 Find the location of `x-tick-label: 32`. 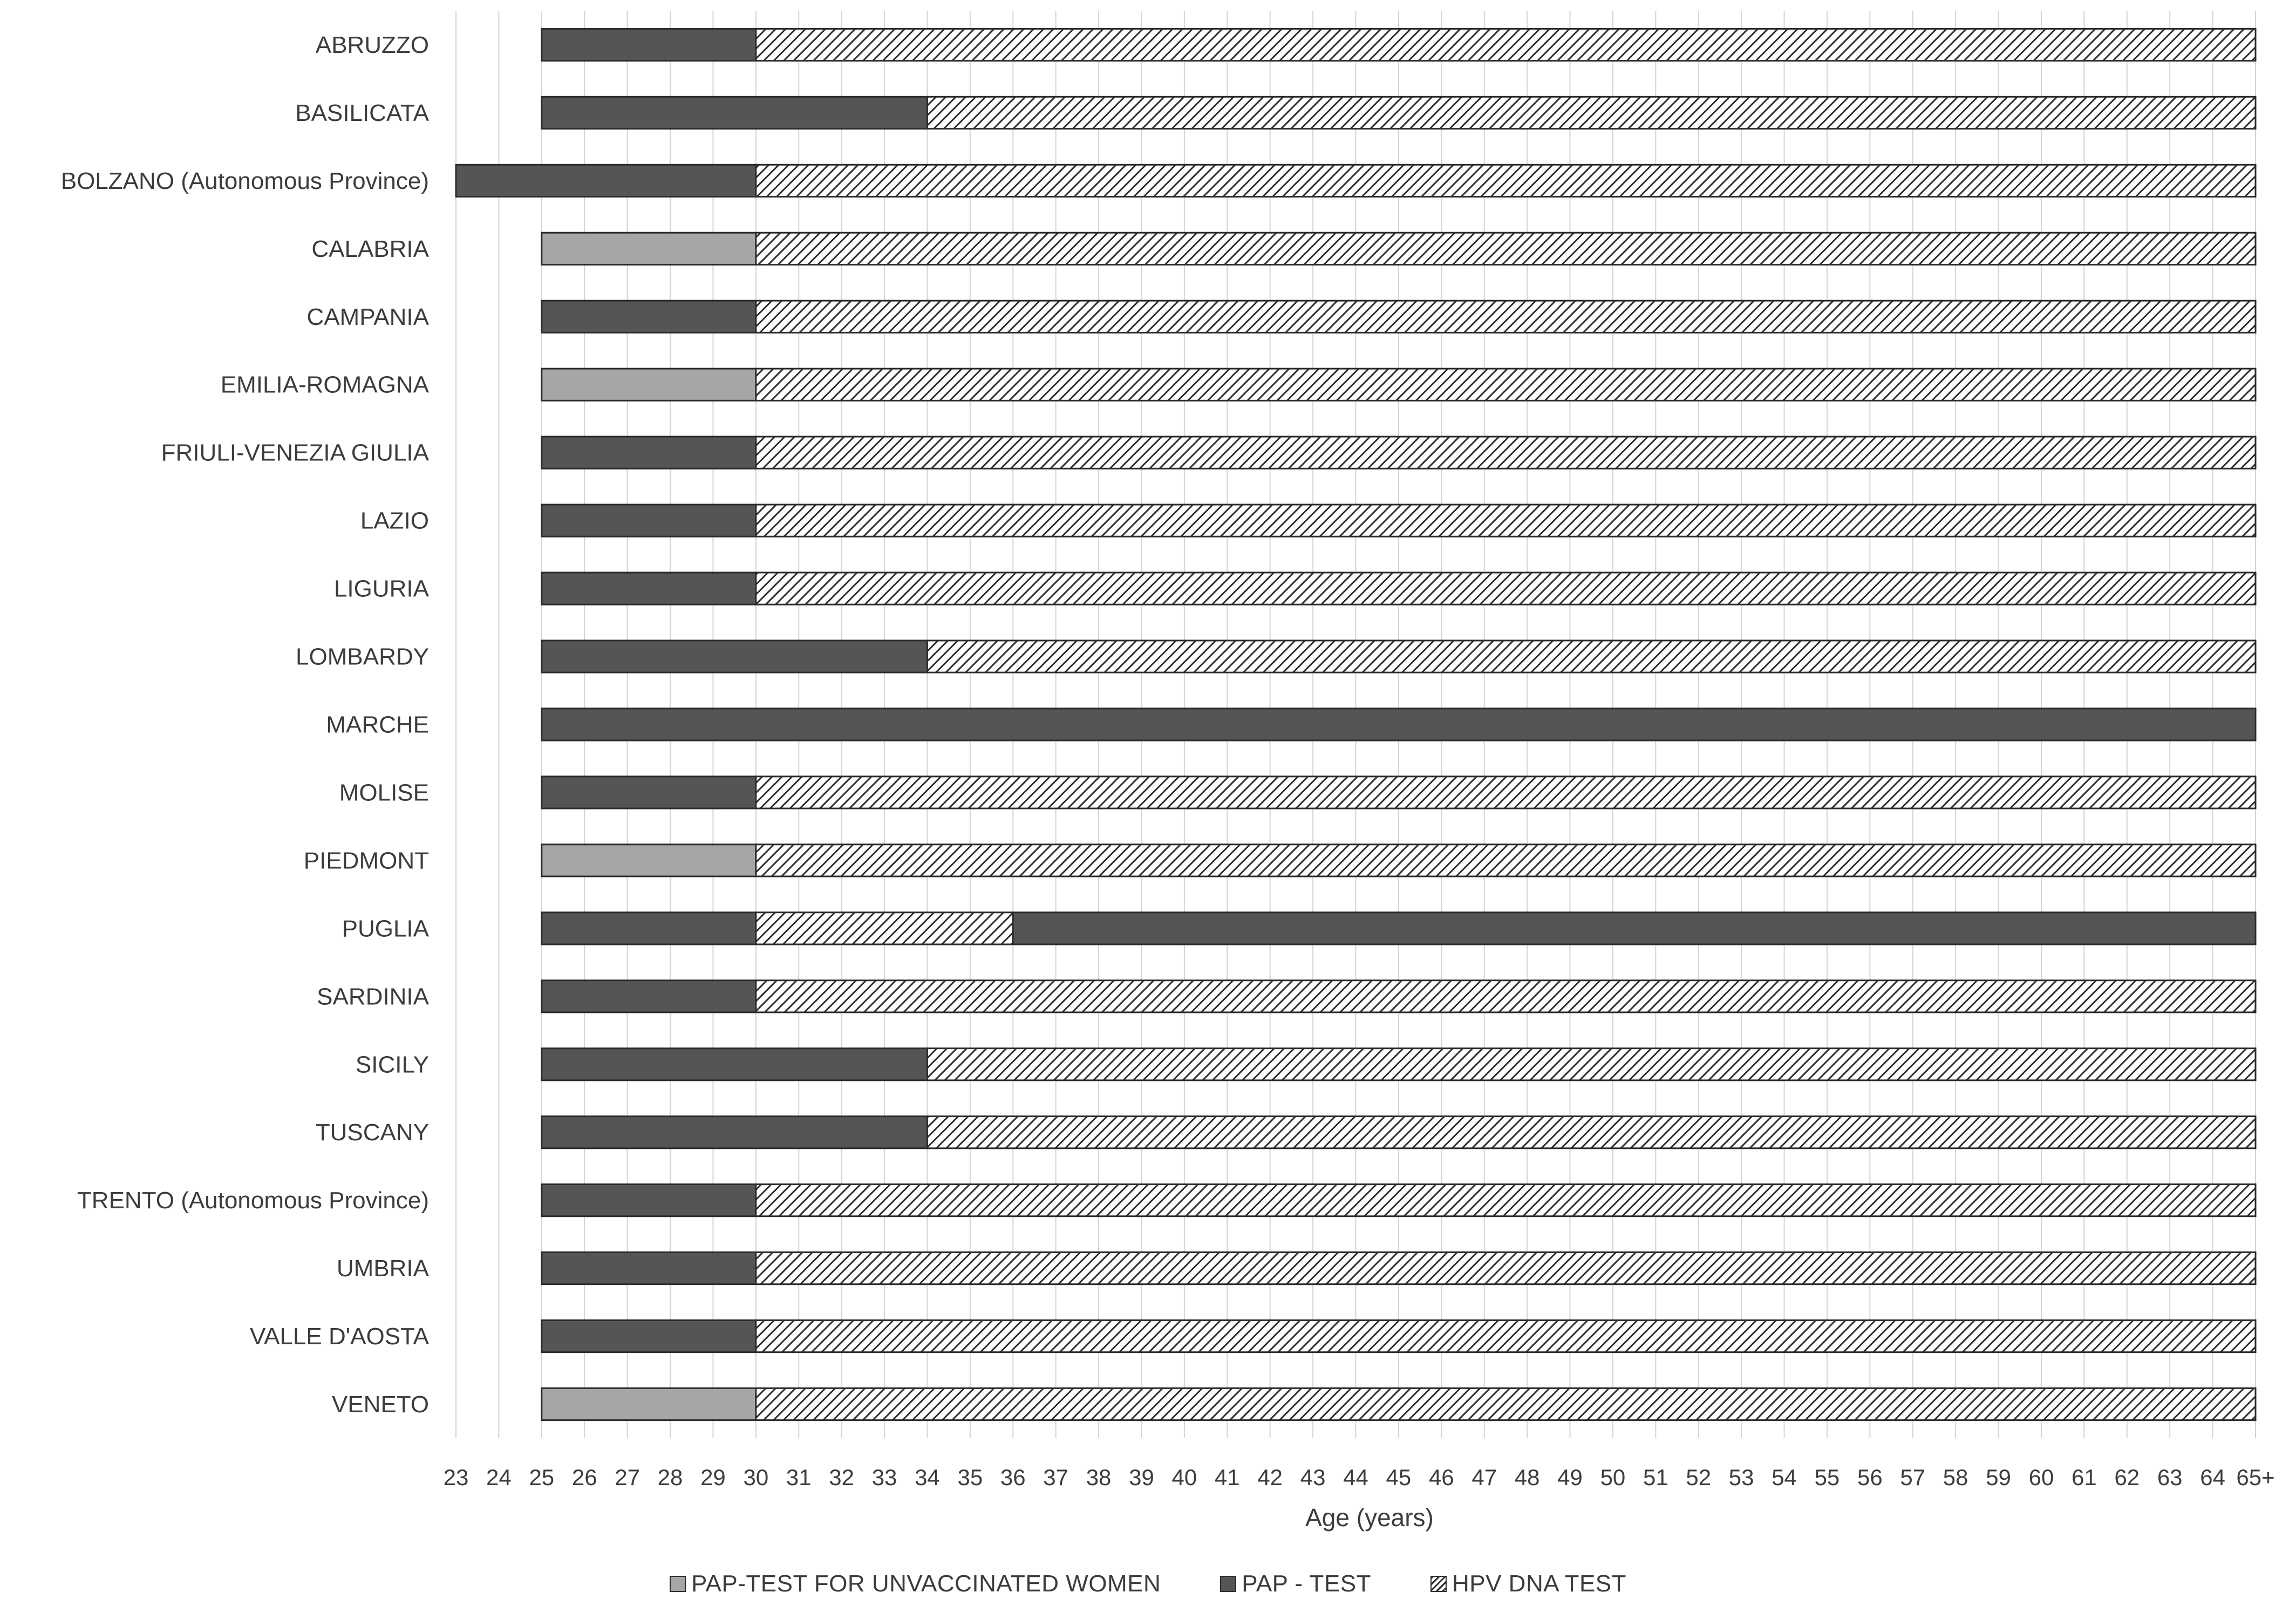

x-tick-label: 32 is located at coordinates (842, 1477).